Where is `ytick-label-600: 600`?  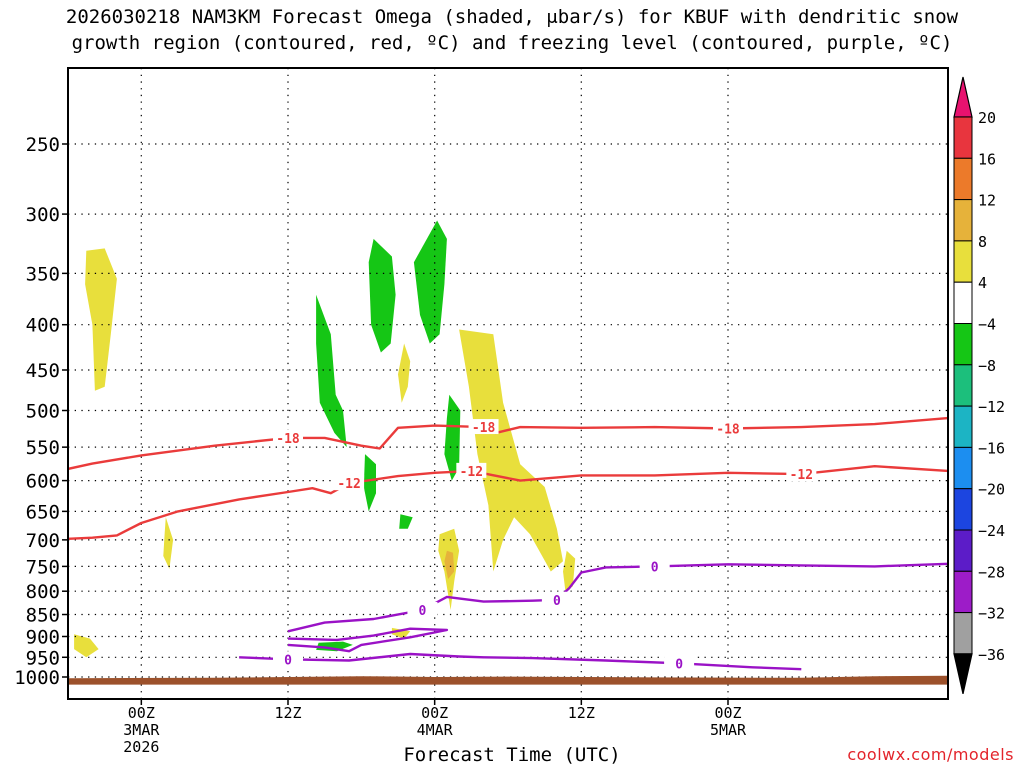 ytick-label-600: 600 is located at coordinates (43, 482).